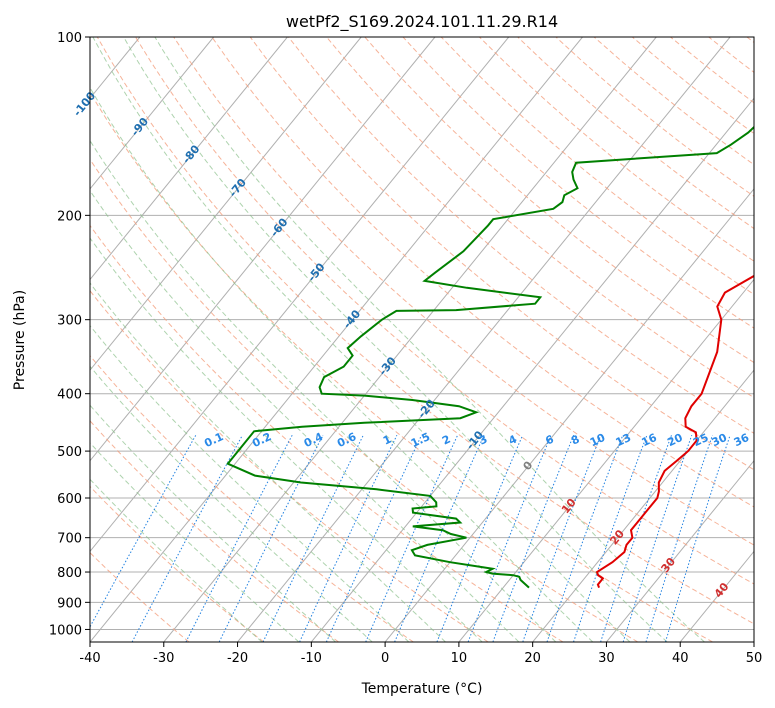  I want to click on y-tick-label: 900, so click(69, 603).